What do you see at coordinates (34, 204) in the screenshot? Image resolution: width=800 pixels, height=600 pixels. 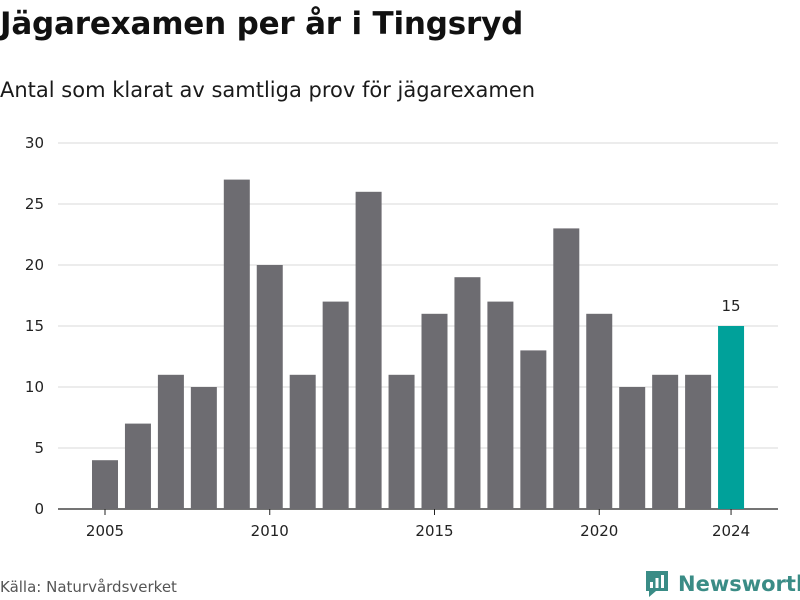 I see `y-tick-label: 25` at bounding box center [34, 204].